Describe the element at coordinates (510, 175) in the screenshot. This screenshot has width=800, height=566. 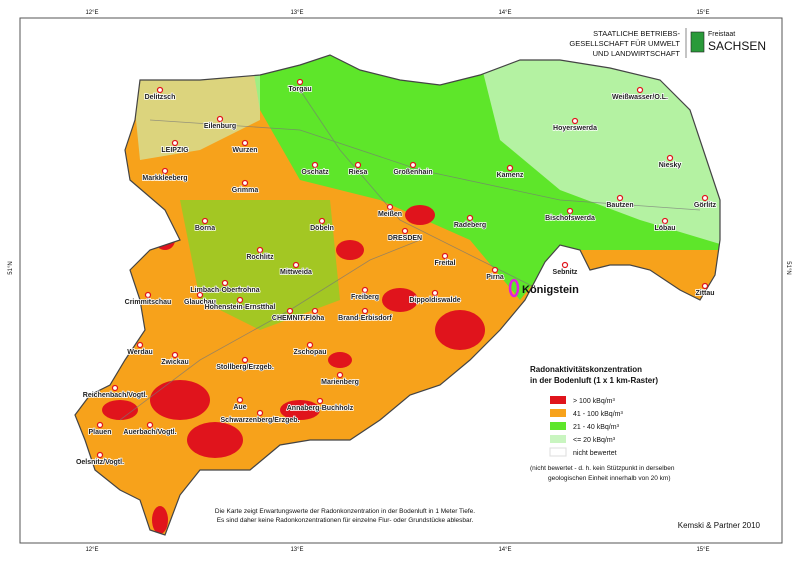
I see `city-label: Kamenz` at that location.